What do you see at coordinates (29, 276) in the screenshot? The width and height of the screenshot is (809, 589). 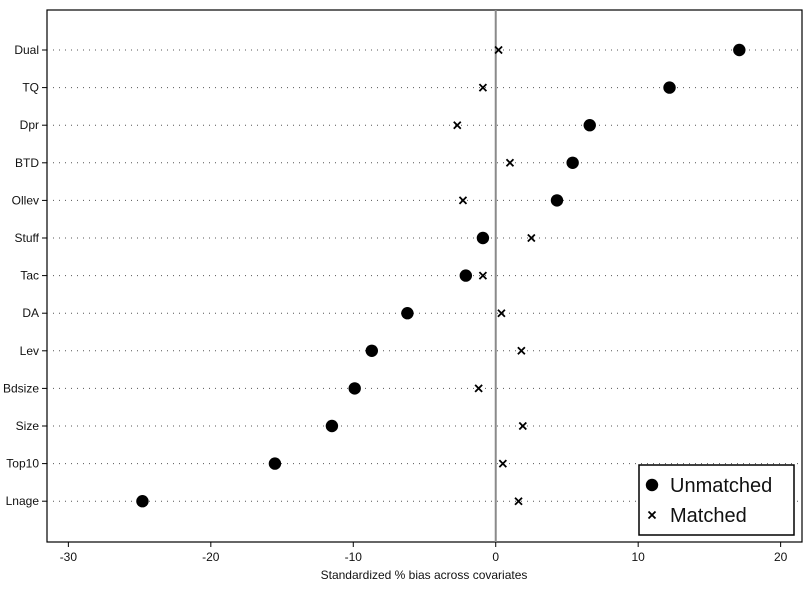 I see `category-label: Tac` at bounding box center [29, 276].